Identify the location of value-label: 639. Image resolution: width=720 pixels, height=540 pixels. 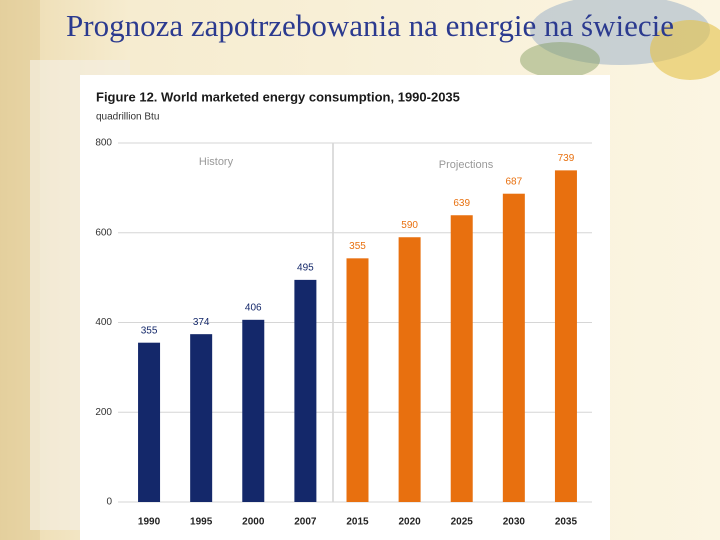
(461, 203).